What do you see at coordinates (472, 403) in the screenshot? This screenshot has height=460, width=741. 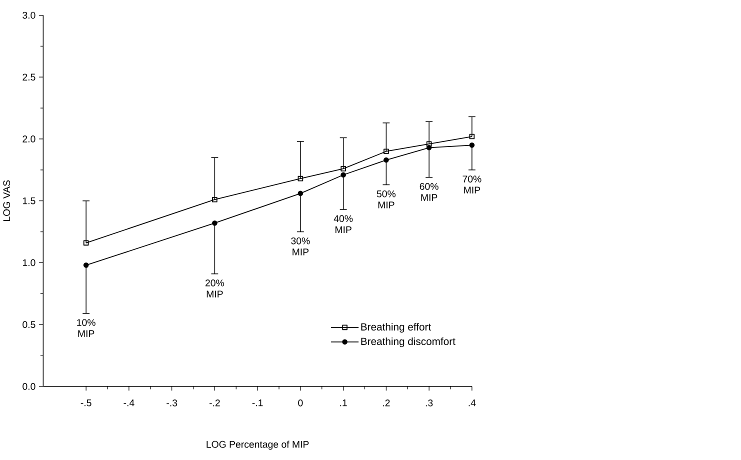 I see `x-tick-label: .4` at bounding box center [472, 403].